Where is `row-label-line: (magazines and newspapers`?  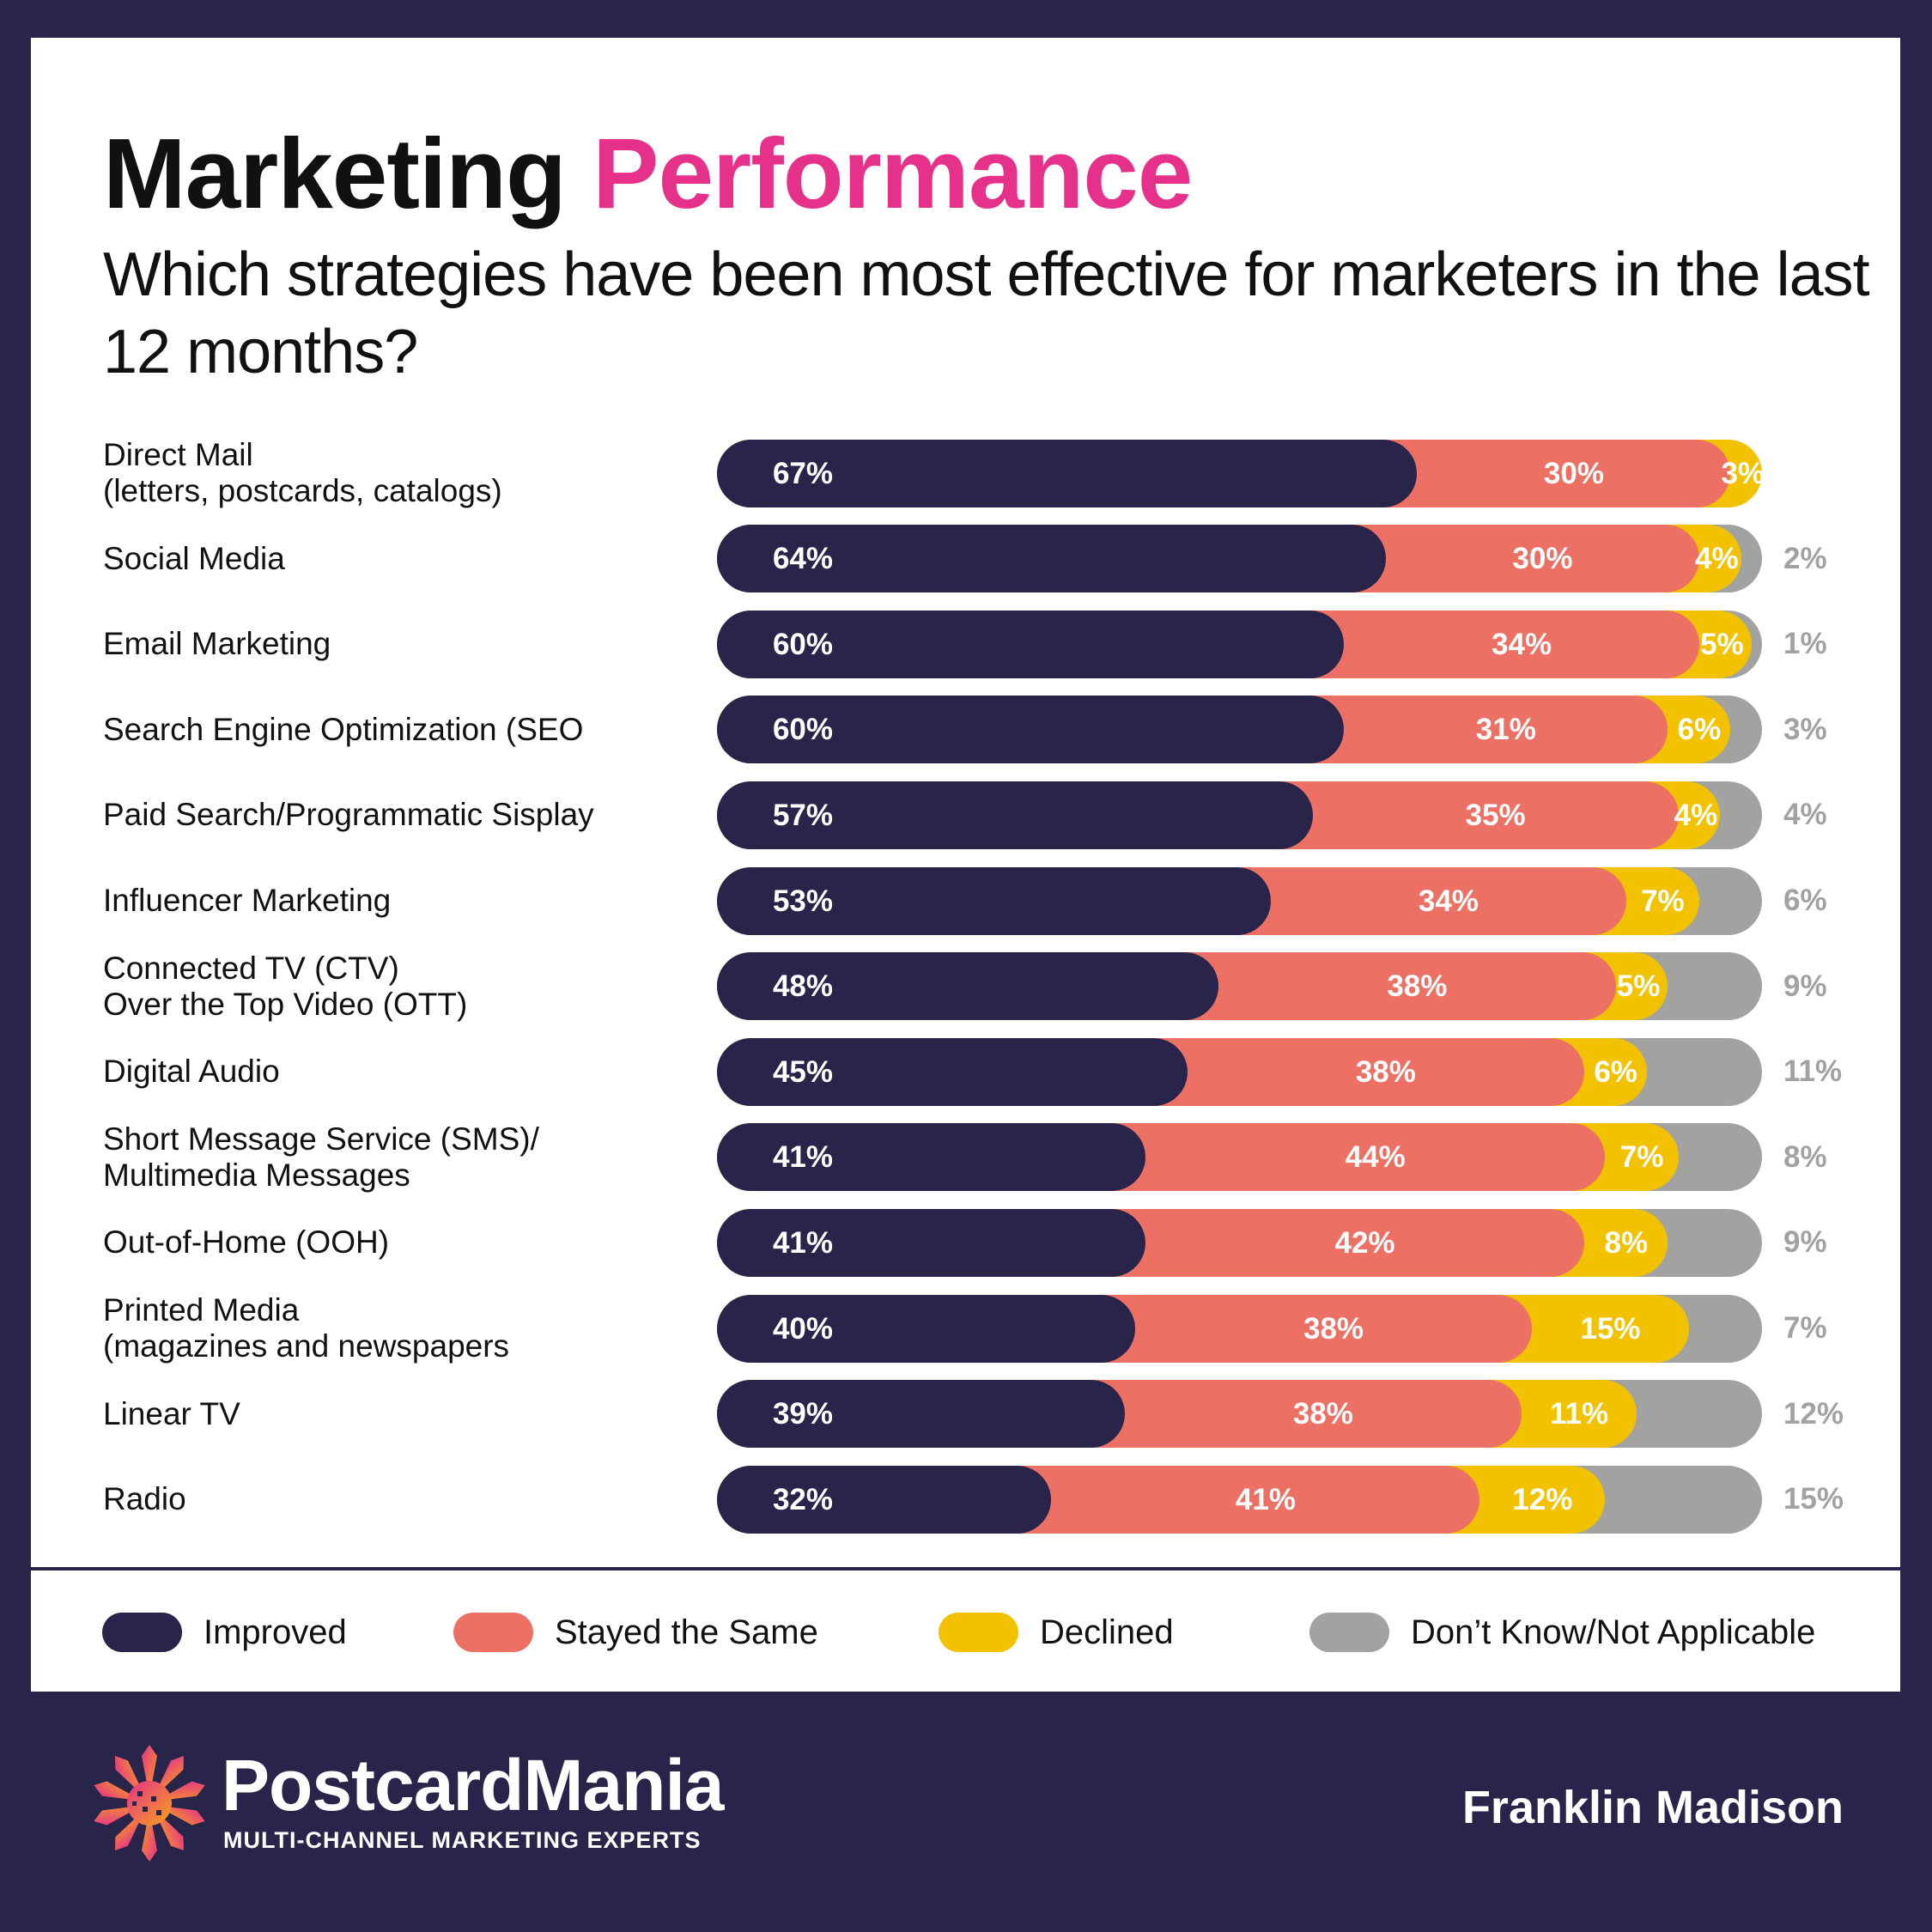
row-label-line: (magazines and newspapers is located at coordinates (306, 1346).